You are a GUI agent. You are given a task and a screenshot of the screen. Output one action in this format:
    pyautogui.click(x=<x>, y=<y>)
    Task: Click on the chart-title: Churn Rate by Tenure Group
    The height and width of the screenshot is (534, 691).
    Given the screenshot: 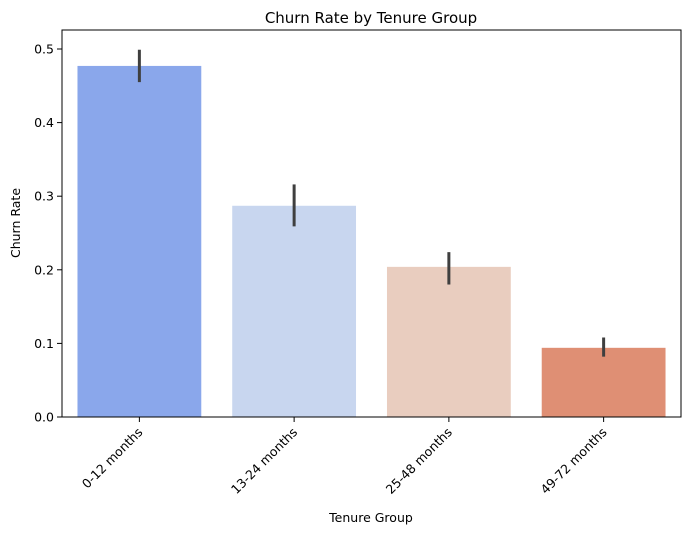 What is the action you would take?
    pyautogui.click(x=371, y=18)
    